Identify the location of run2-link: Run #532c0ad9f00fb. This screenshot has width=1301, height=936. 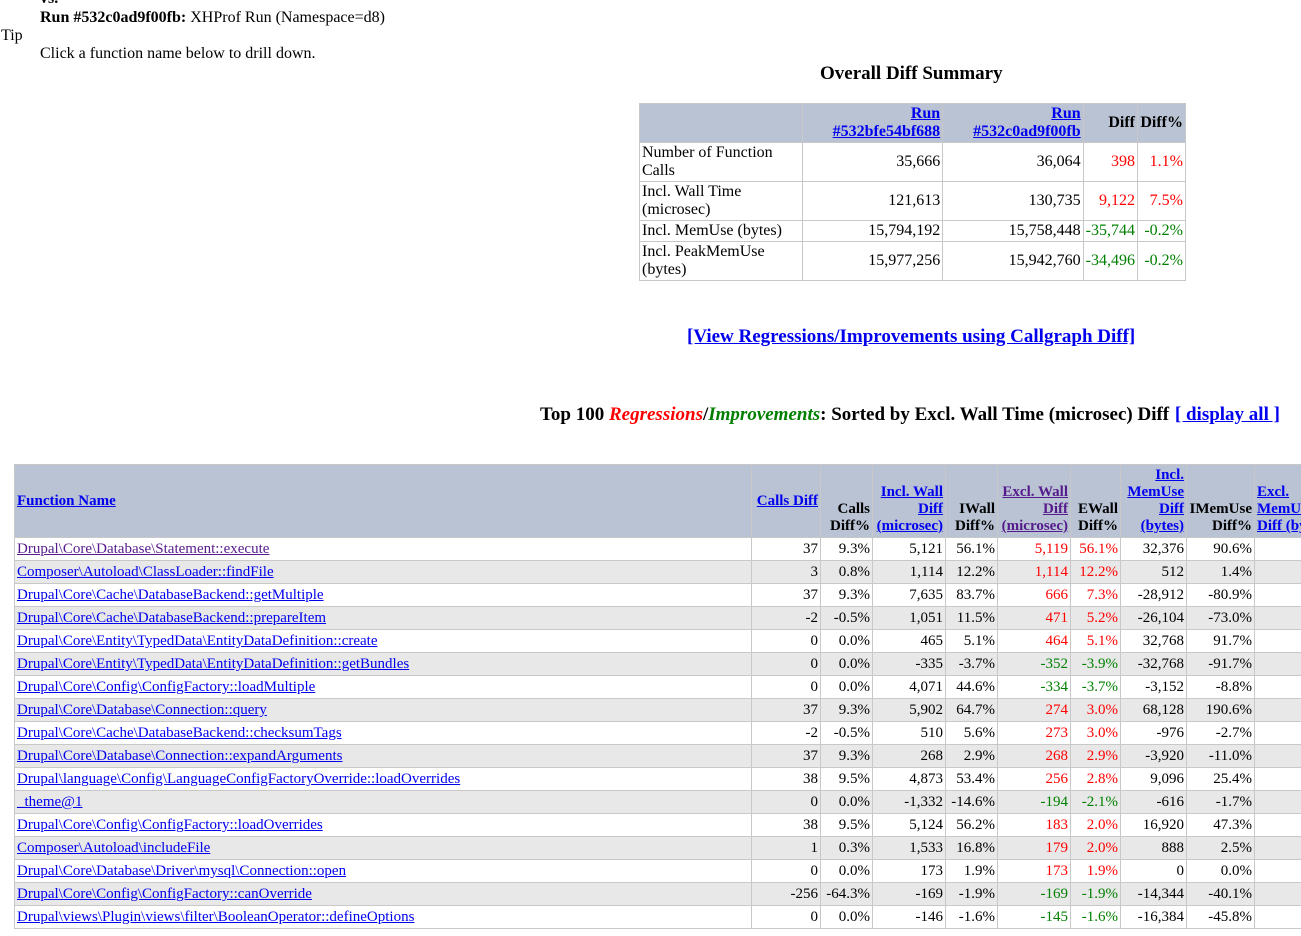
(1027, 122).